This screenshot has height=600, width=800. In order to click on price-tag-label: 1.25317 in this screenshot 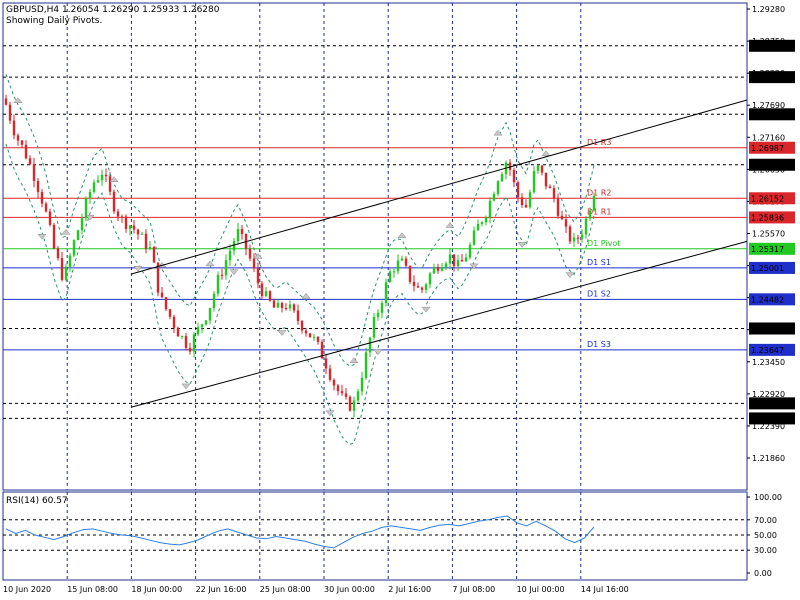, I will do `click(767, 249)`.